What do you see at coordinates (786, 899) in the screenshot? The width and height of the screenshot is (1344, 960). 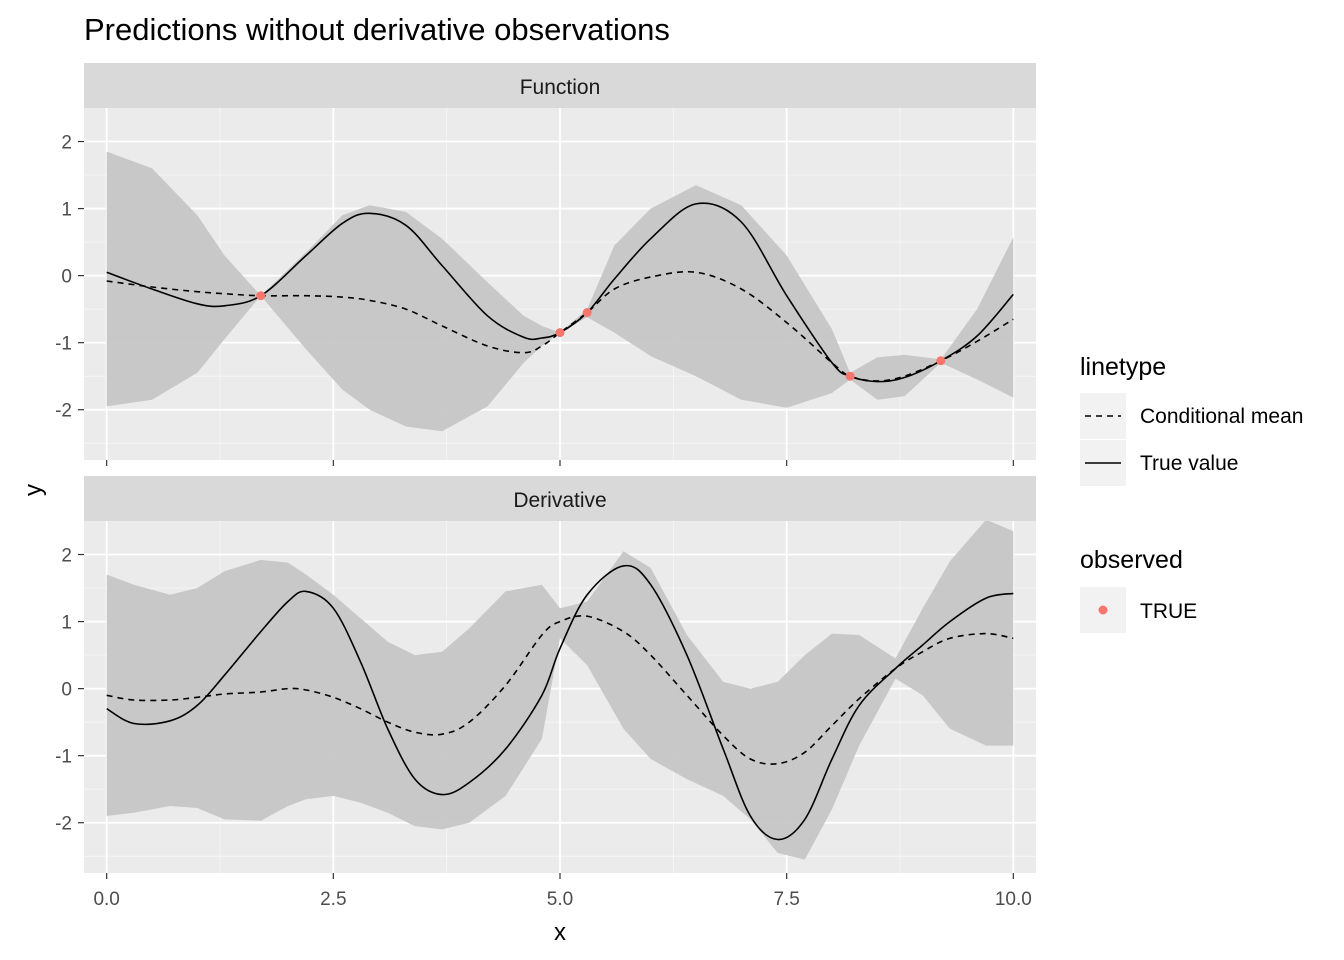 I see `x-tick-label: 7.5` at bounding box center [786, 899].